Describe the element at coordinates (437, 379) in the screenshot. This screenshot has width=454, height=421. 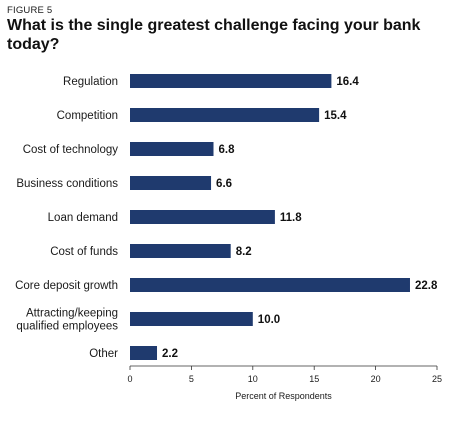
I see `x-tick-label: 25` at that location.